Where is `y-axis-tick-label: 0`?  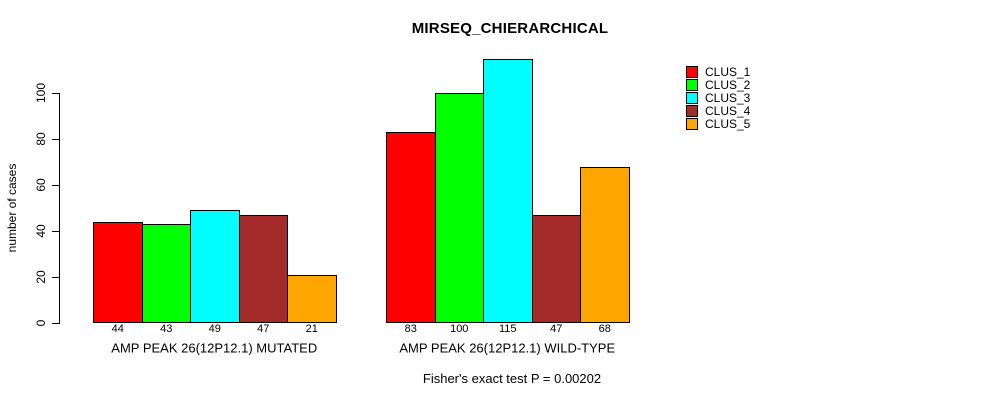
y-axis-tick-label: 0 is located at coordinates (41, 323).